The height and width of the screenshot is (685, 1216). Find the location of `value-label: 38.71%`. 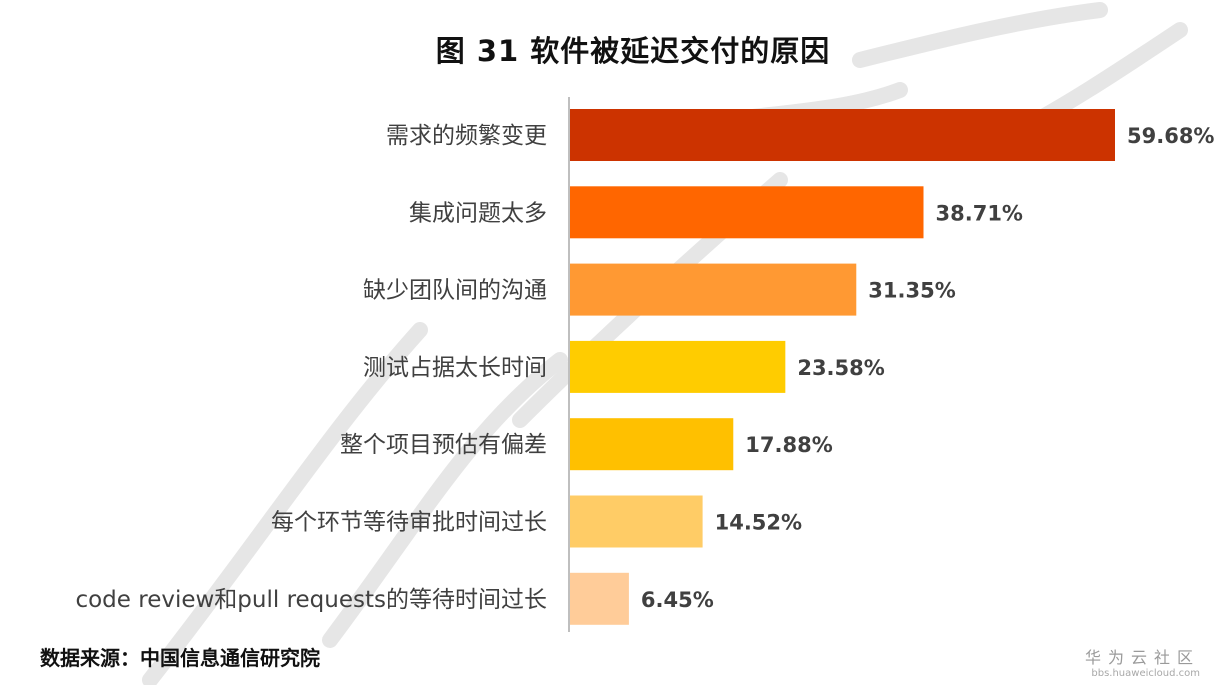

value-label: 38.71% is located at coordinates (979, 213).